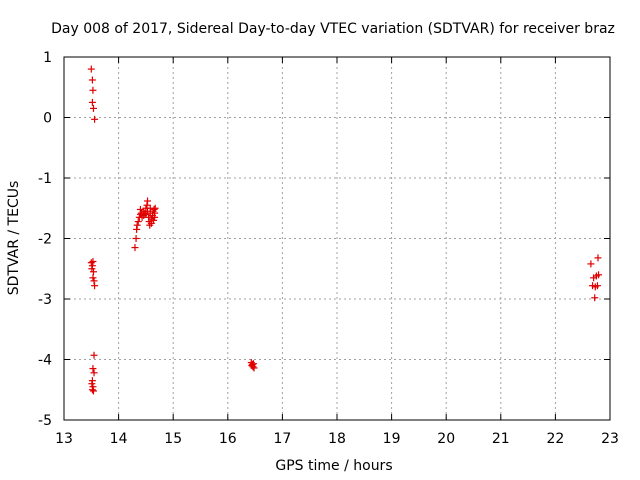  I want to click on x-tick-labels: 13 14 15 16 17 18 19 20 21 22 23, so click(337, 439).